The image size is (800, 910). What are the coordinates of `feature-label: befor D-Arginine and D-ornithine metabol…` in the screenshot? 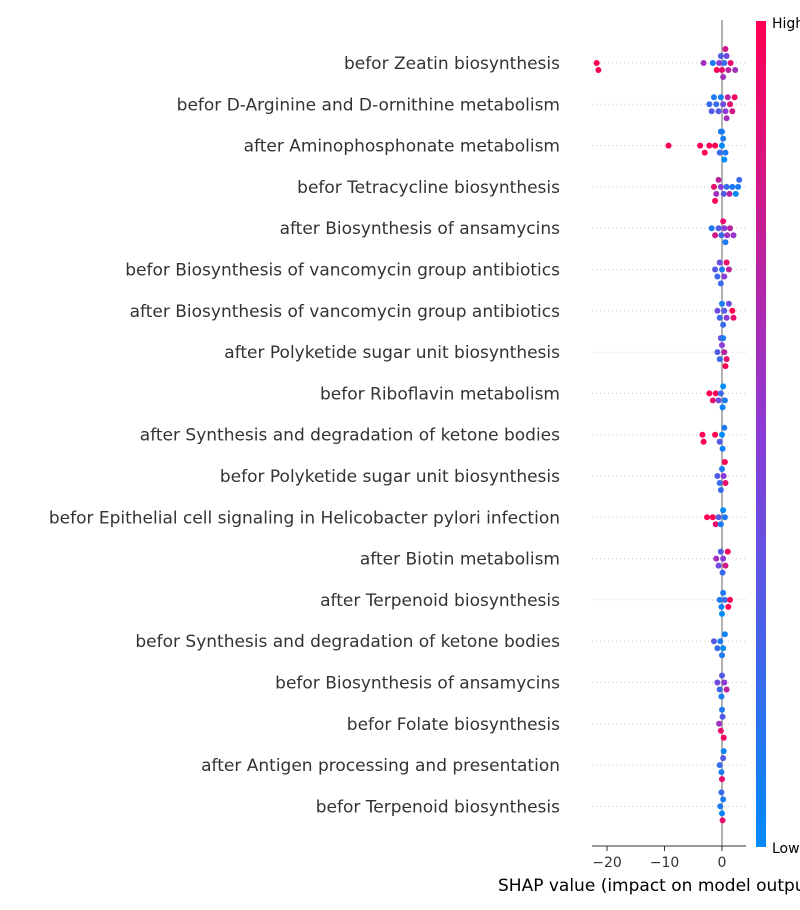 It's located at (368, 105).